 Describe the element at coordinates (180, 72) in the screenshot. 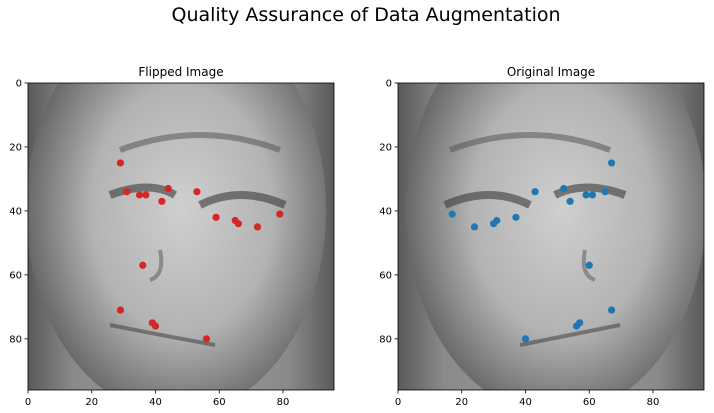

I see `panel-title: Flipped Image` at that location.